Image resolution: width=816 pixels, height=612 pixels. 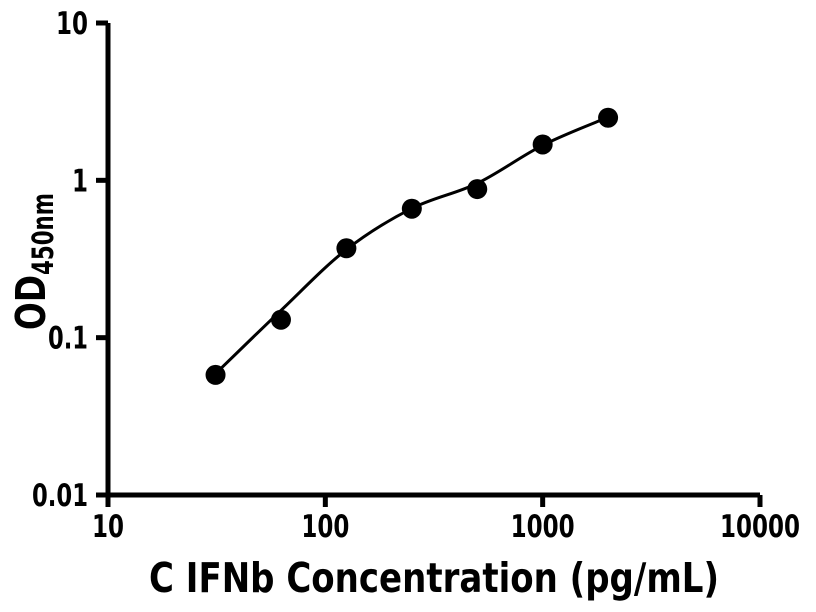 I want to click on y-tick-label: 0.1, so click(x=68, y=339).